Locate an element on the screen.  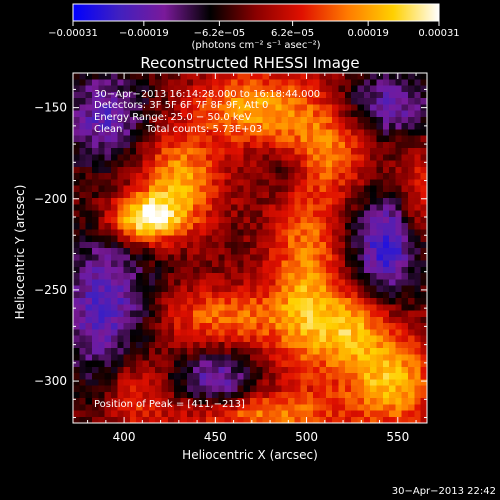
x-tick-label: 400 is located at coordinates (124, 437).